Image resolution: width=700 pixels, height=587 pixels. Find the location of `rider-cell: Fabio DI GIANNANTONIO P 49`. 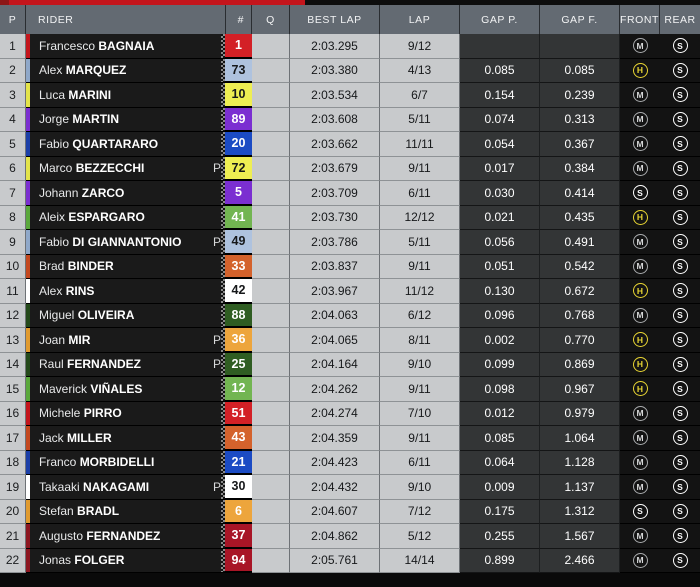

rider-cell: Fabio DI GIANNANTONIO P 49 is located at coordinates (139, 242).